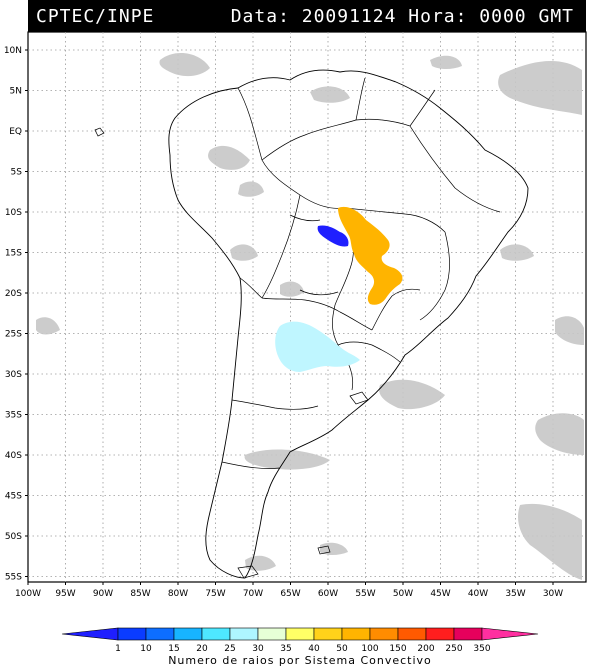  What do you see at coordinates (258, 649) in the screenshot?
I see `colorbar-tick-label: 30` at bounding box center [258, 649].